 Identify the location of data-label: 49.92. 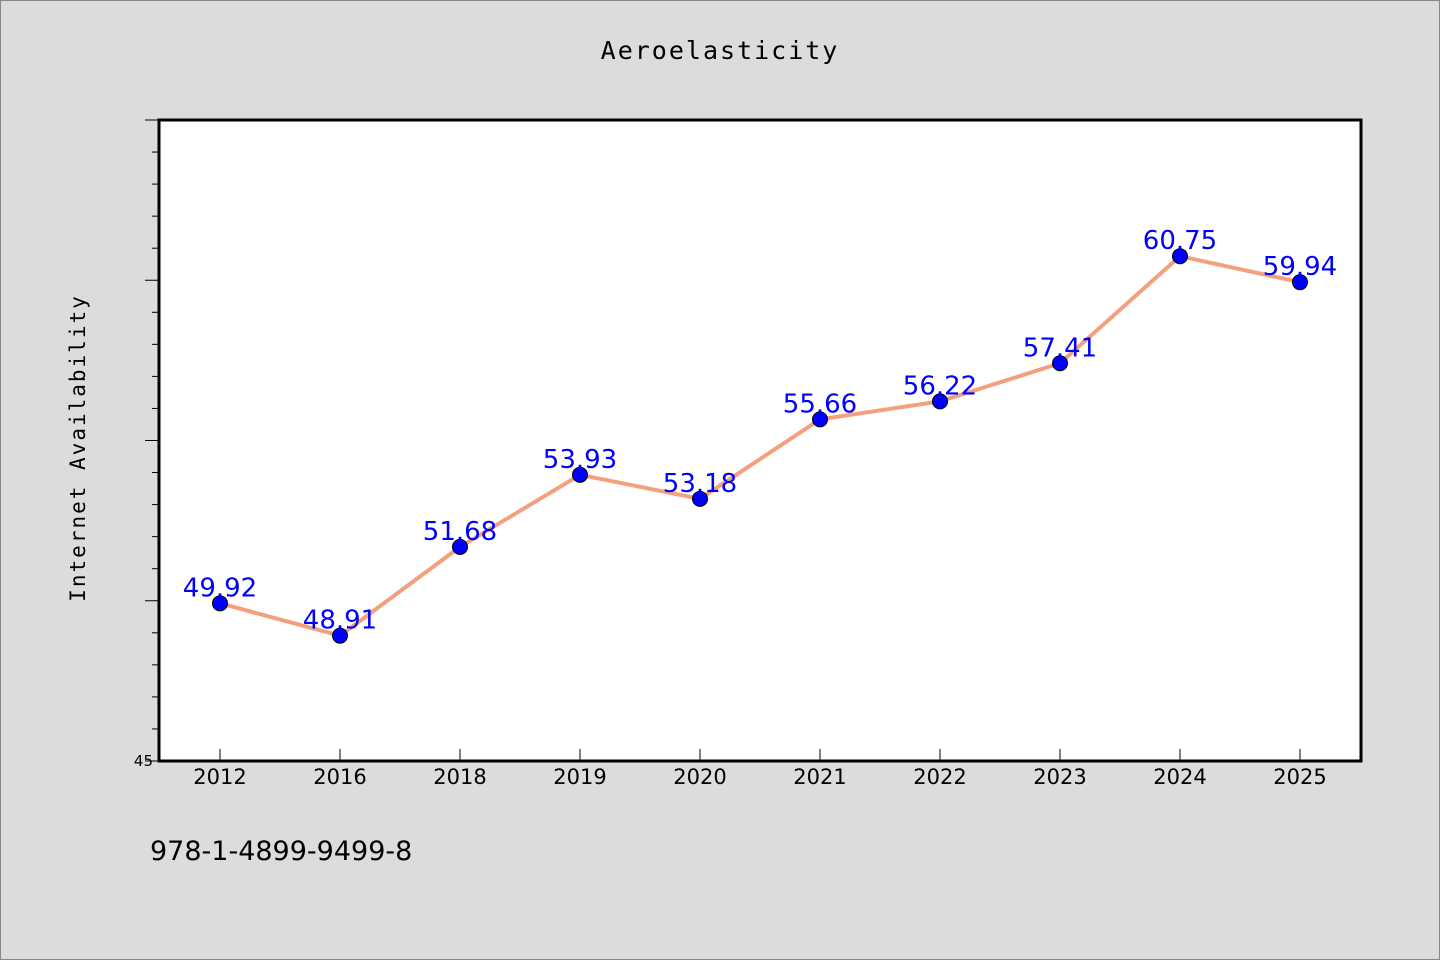
(220, 588).